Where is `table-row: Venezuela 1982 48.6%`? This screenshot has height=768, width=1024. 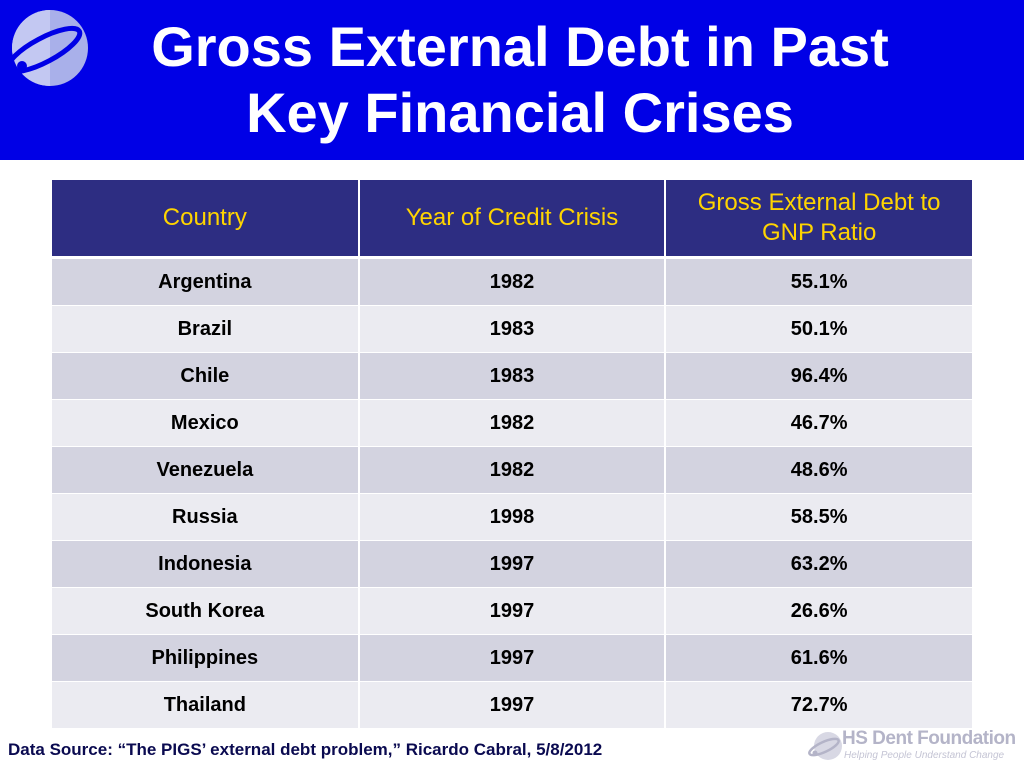
table-row: Venezuela 1982 48.6% is located at coordinates (512, 470).